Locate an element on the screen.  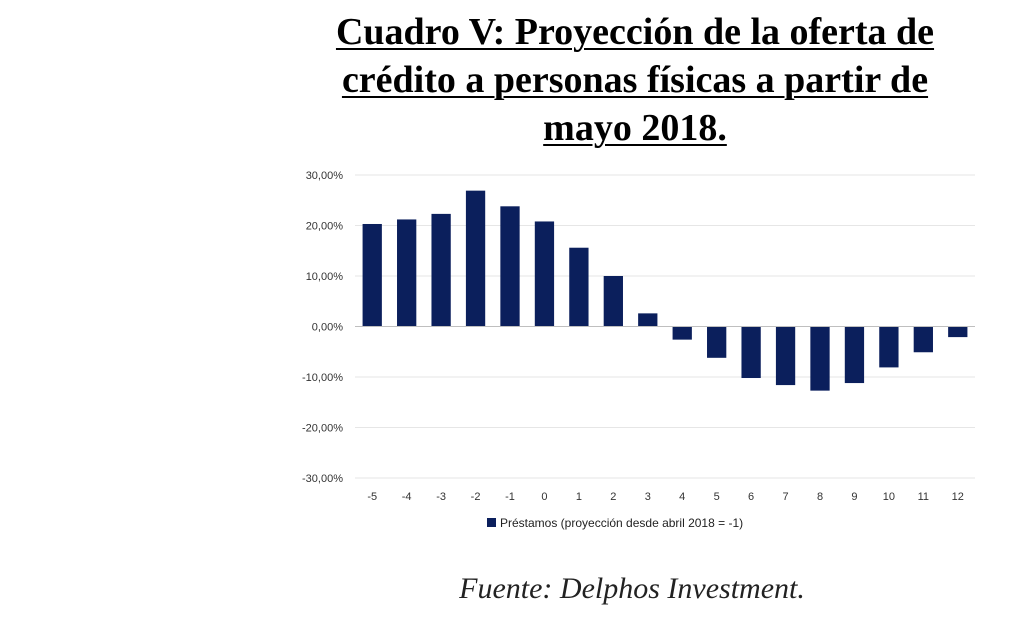
x-tick-label: 4 is located at coordinates (682, 497).